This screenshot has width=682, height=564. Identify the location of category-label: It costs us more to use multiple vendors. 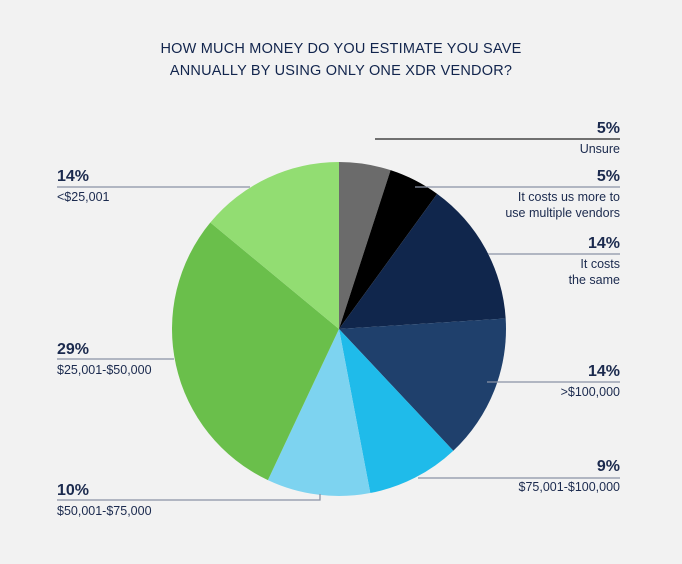
(562, 205).